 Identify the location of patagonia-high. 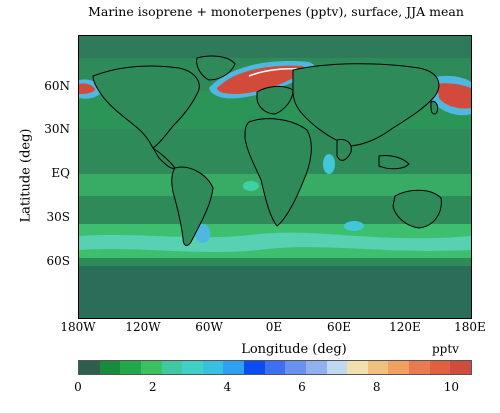
(203, 233).